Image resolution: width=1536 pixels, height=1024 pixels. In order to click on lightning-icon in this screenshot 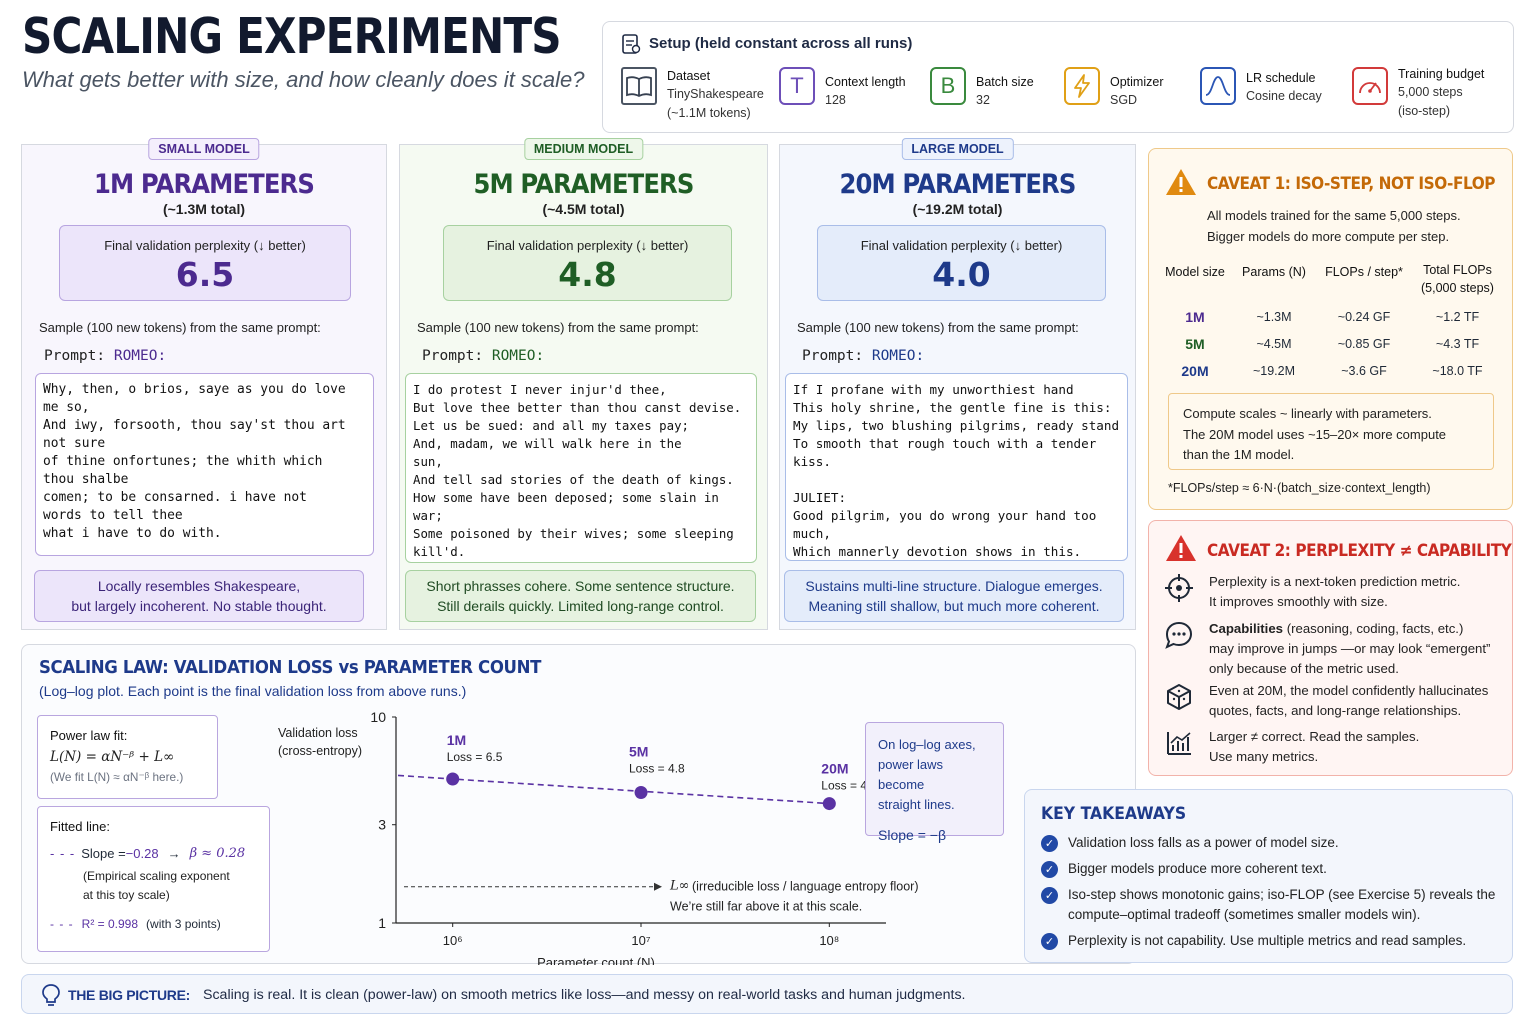, I will do `click(1082, 86)`.